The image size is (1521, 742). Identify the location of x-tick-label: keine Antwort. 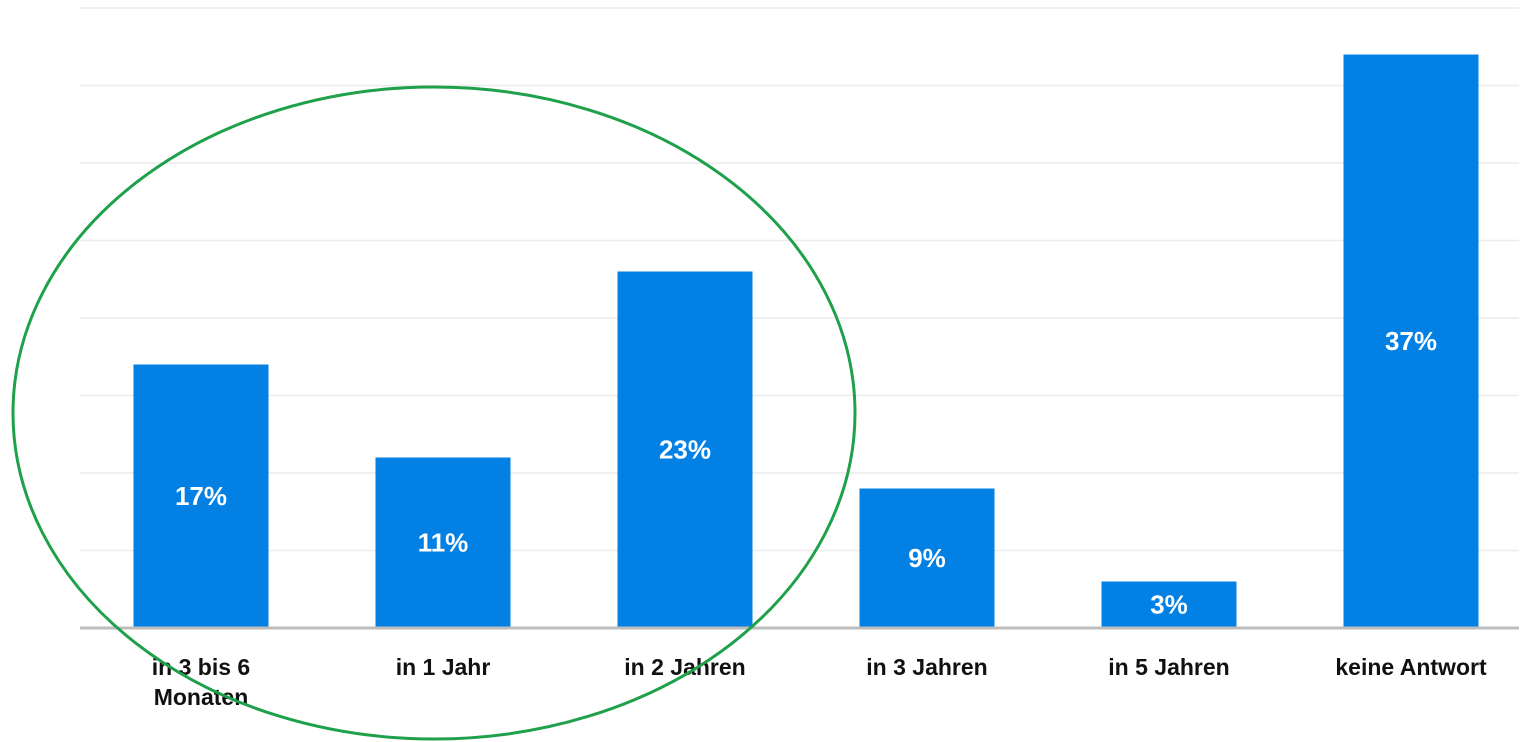
(1411, 667).